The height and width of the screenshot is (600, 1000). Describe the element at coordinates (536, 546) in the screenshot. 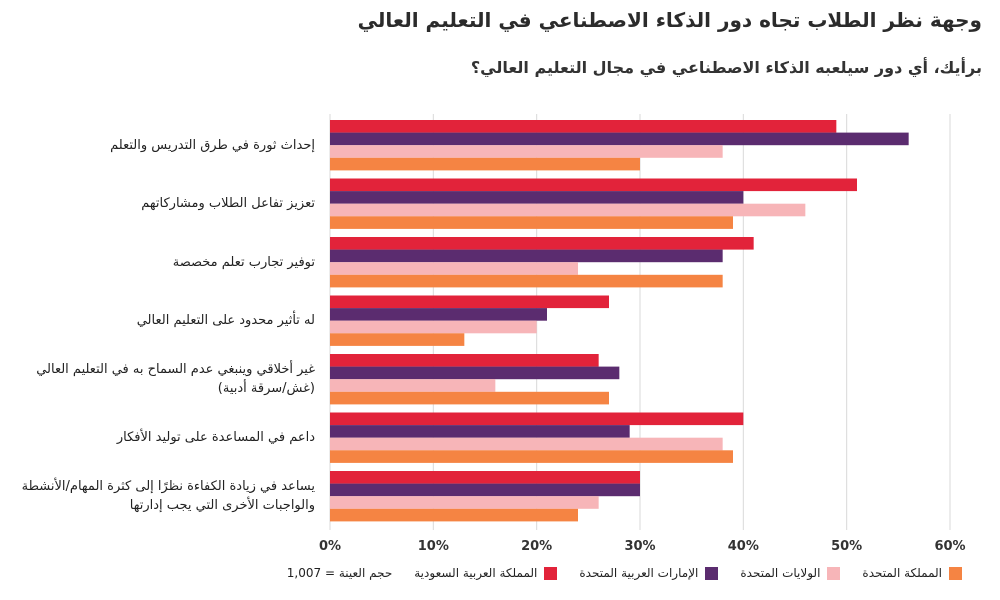

I see `x-tick-label: 20%` at that location.